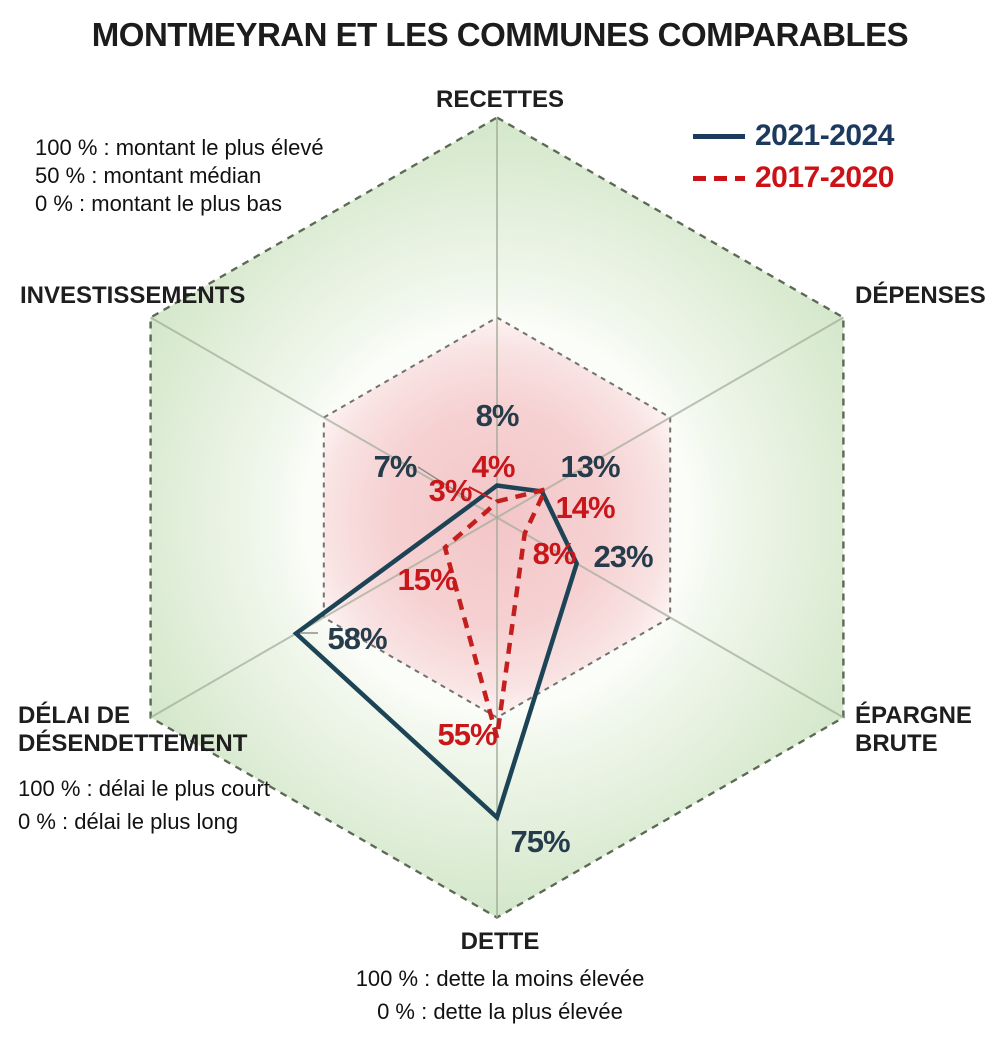 The width and height of the screenshot is (1000, 1043). What do you see at coordinates (496, 612) in the screenshot?
I see `series-polygon-2017-2020` at bounding box center [496, 612].